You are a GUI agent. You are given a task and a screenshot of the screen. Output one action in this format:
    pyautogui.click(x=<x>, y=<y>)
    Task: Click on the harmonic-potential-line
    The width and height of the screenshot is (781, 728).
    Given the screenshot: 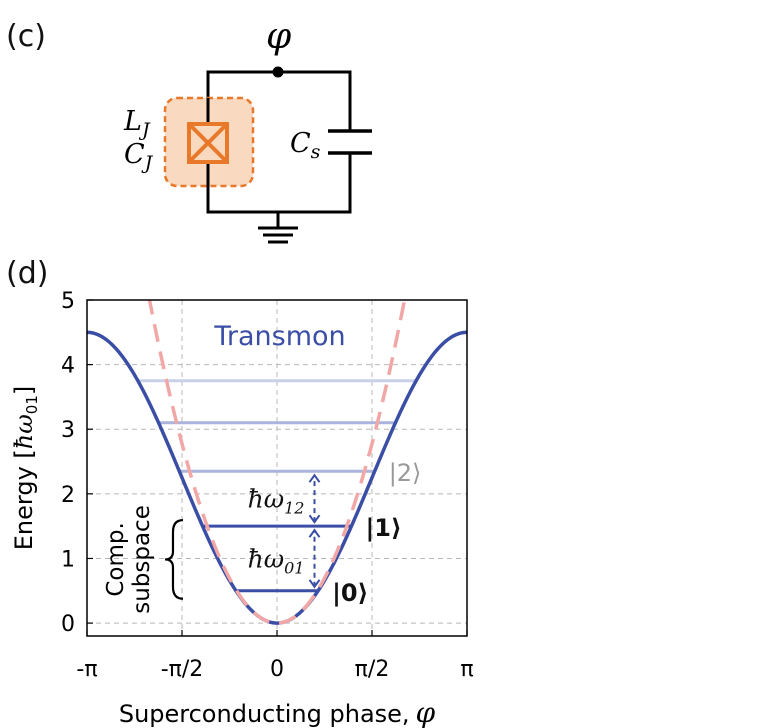 What is the action you would take?
    pyautogui.click(x=277, y=462)
    